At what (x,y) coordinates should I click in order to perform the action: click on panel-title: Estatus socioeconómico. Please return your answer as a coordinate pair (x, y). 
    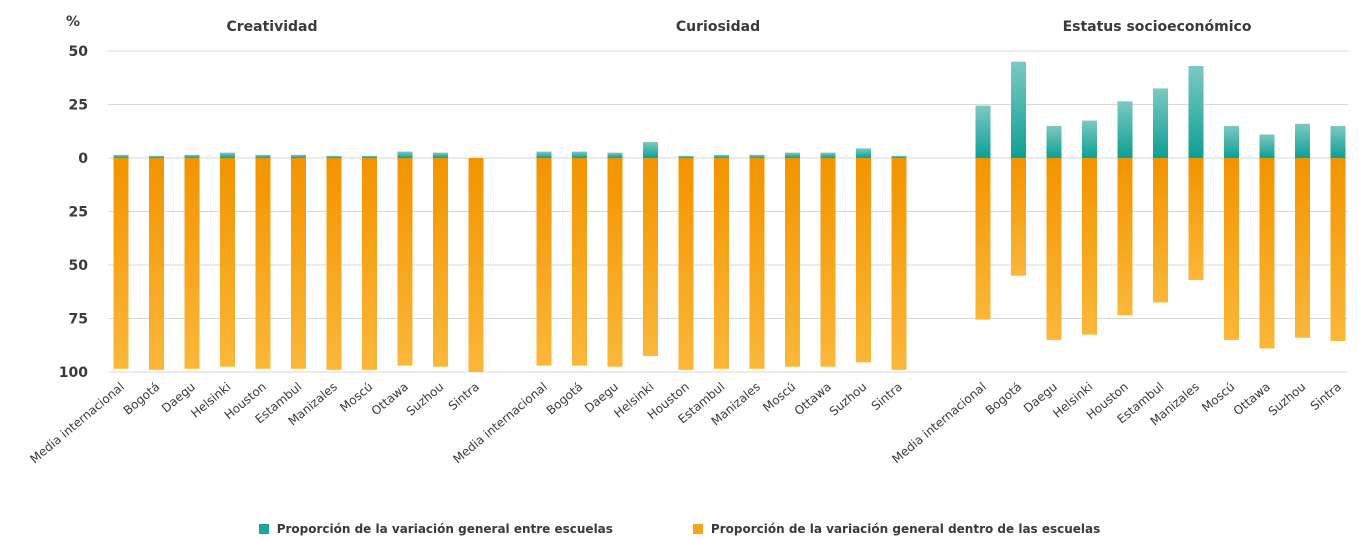
    Looking at the image, I should click on (1157, 27).